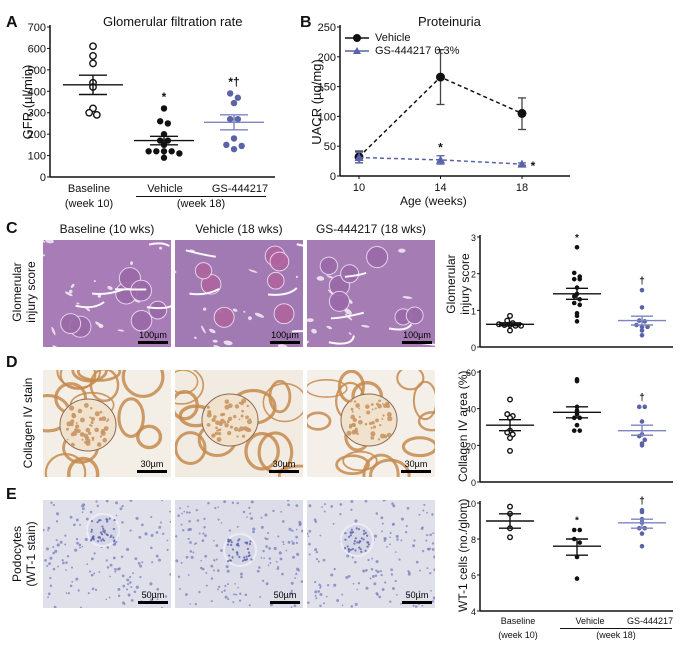 This screenshot has width=700, height=647. I want to click on micrograph-d-baseline, so click(107, 423).